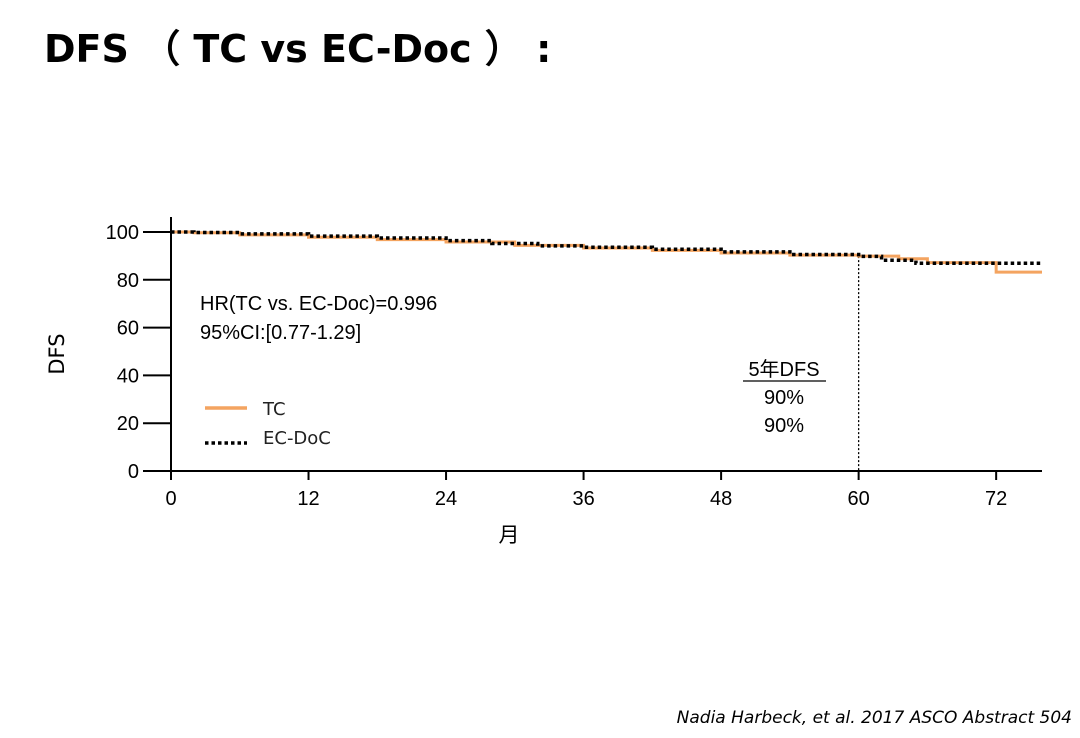  What do you see at coordinates (128, 376) in the screenshot?
I see `y-tick-label: 40` at bounding box center [128, 376].